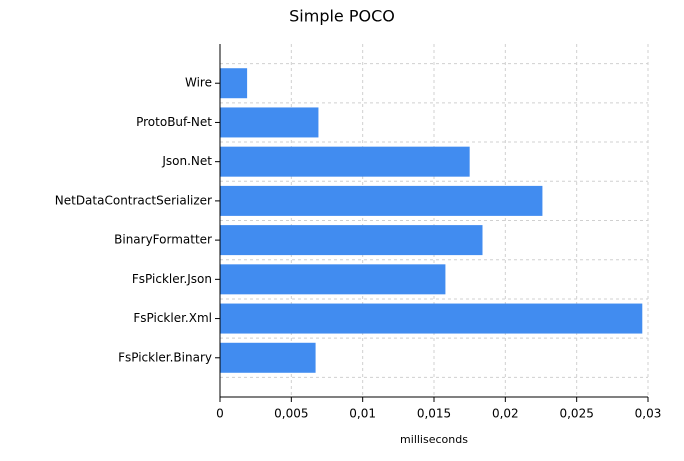  I want to click on y-tick-label: ProtoBuf-Net, so click(174, 122).